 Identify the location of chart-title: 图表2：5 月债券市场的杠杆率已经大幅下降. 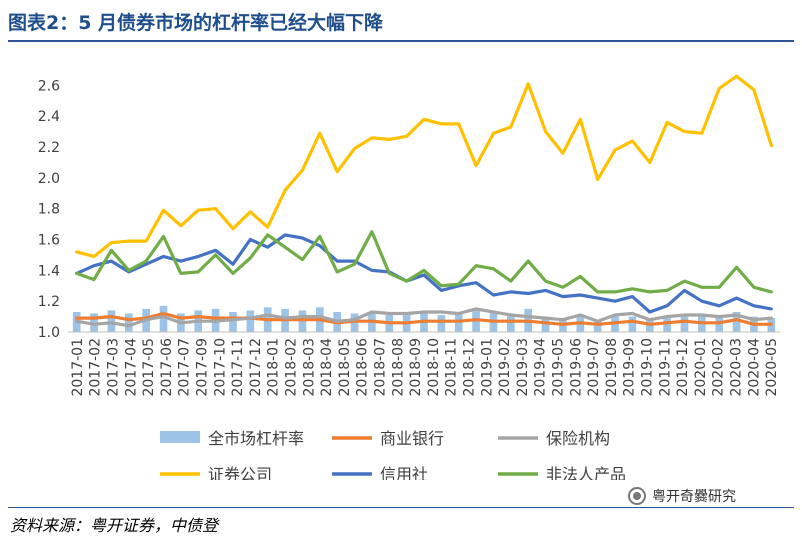
(196, 23).